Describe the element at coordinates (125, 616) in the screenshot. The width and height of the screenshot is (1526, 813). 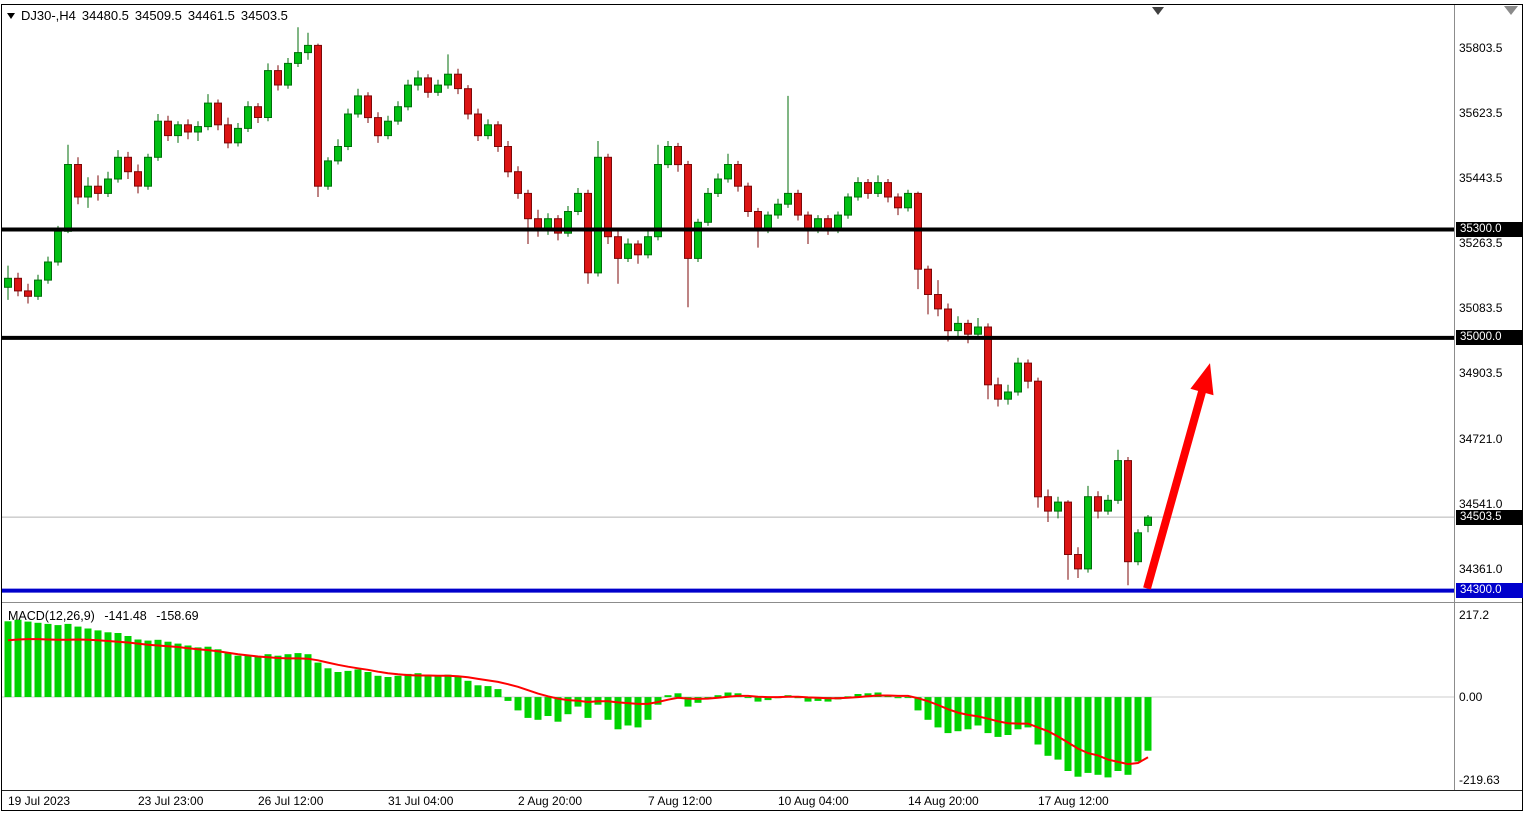
I see `macd-main-value: -141.48` at that location.